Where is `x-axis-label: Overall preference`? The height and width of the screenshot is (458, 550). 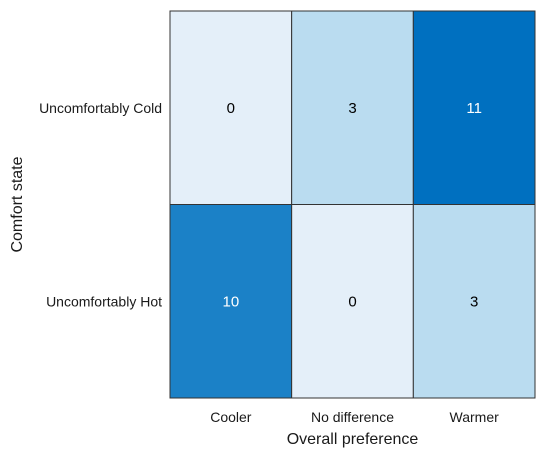
x-axis-label: Overall preference is located at coordinates (353, 439).